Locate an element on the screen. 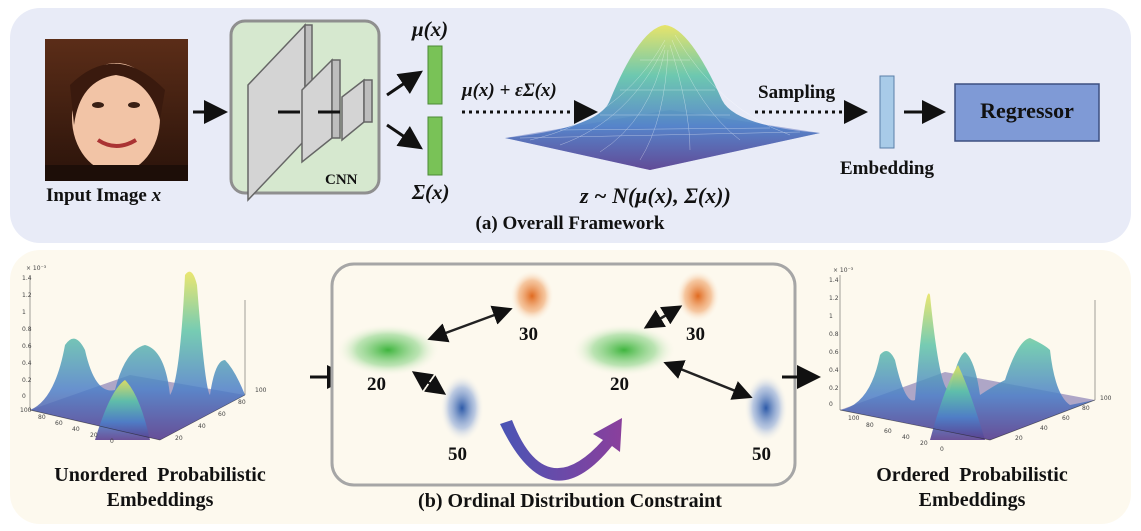 The image size is (1141, 531). sampling-label: Sampling is located at coordinates (797, 92).